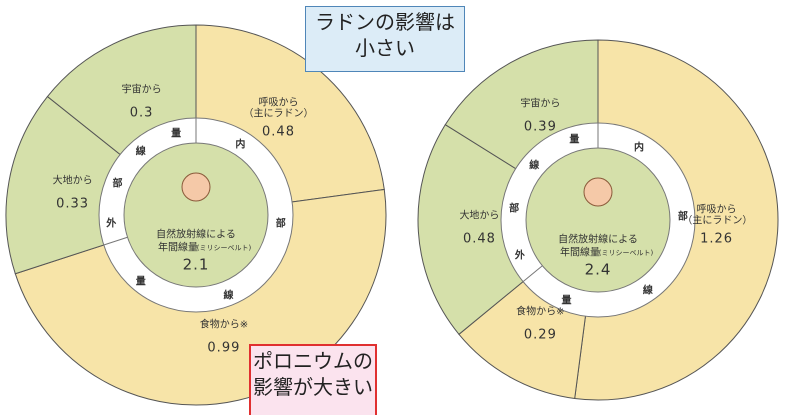 This screenshot has height=415, width=785. I want to click on annotation-radon: ラドンの影響は 小さい, so click(385, 39).